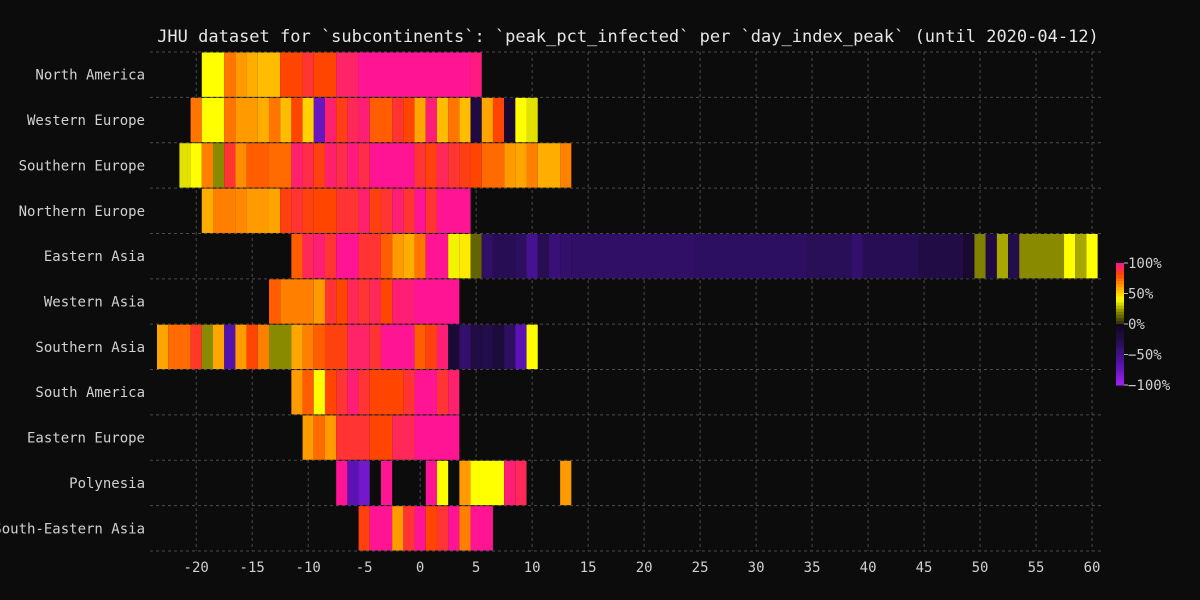 The height and width of the screenshot is (600, 1200). I want to click on x-tick-label: 40, so click(868, 568).